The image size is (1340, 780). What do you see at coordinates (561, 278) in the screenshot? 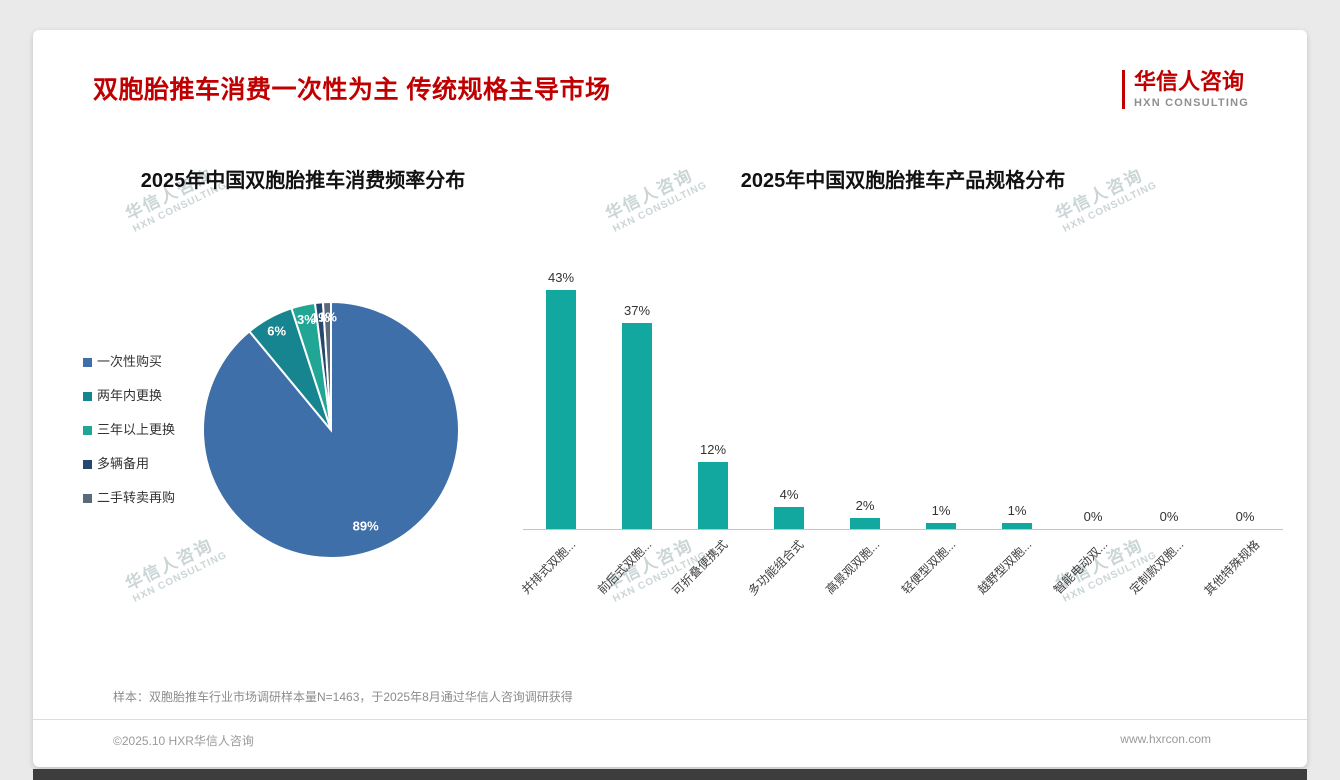
I see `bar-value-label: 43%` at bounding box center [561, 278].